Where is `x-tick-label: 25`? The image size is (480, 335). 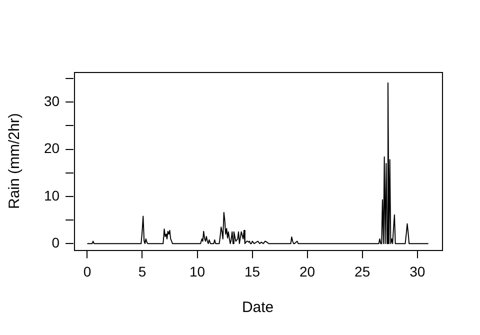 x-tick-label: 25 is located at coordinates (362, 271).